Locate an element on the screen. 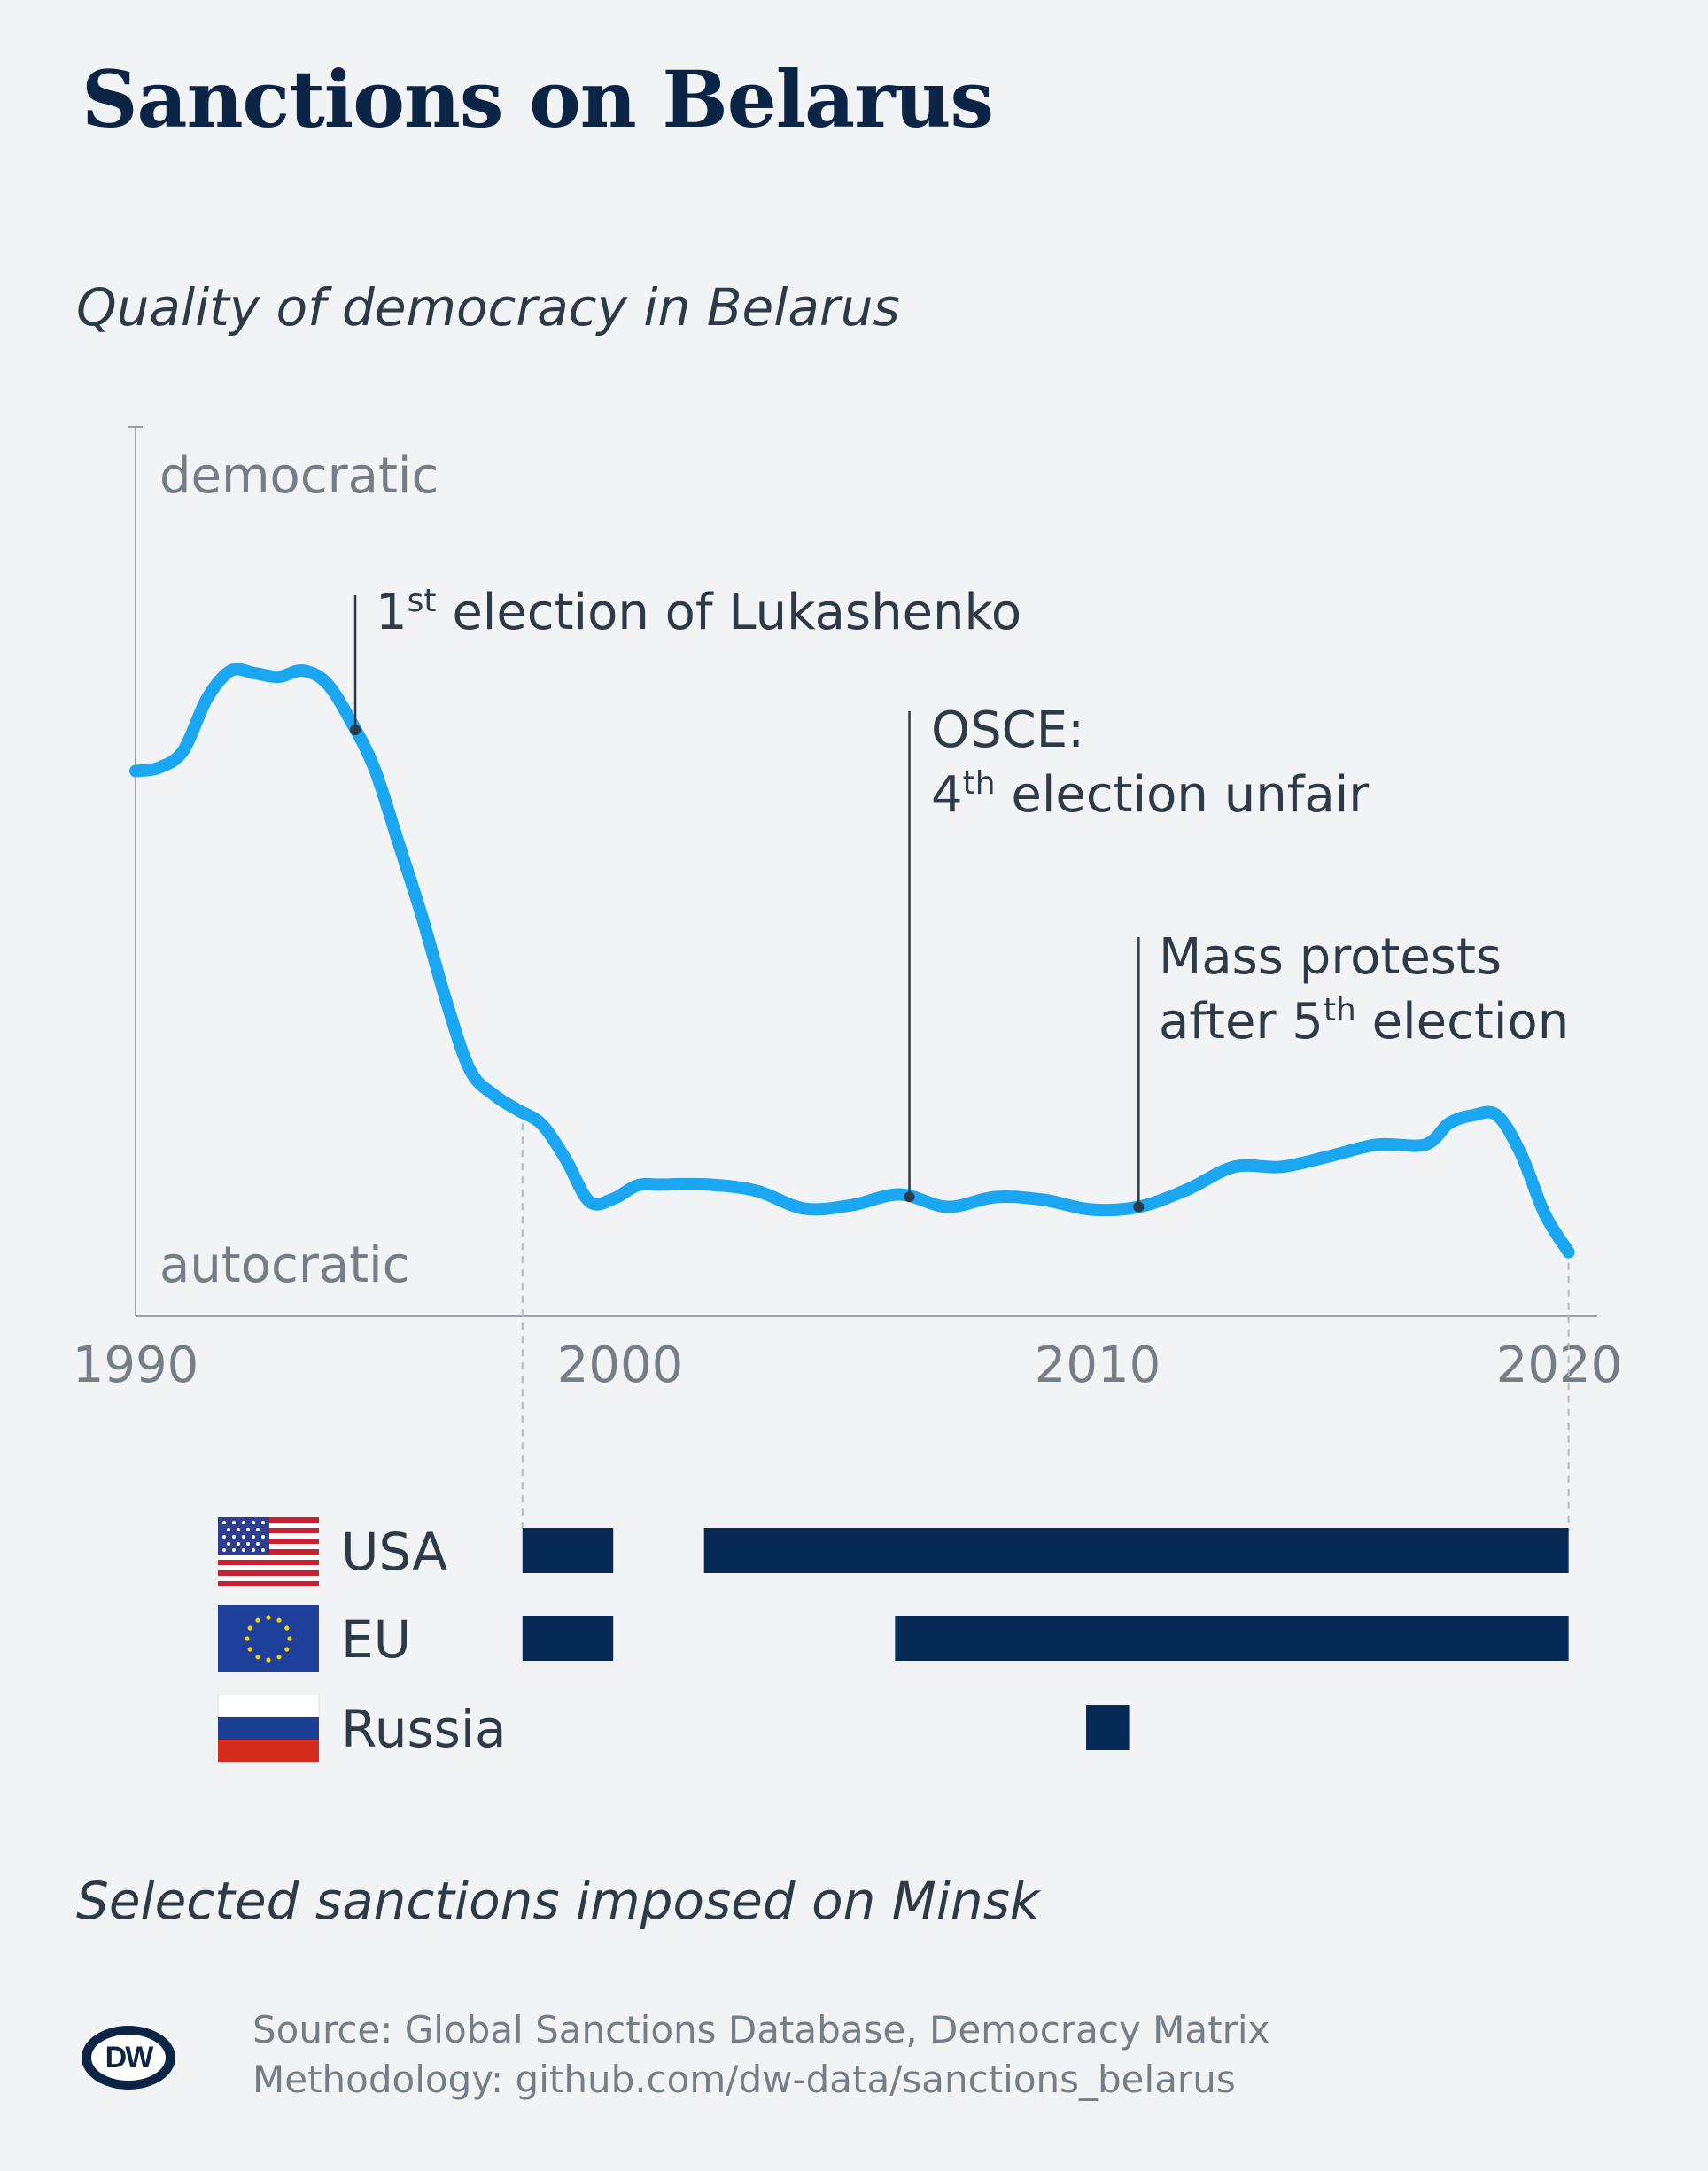 The image size is (1708, 2171). annotation-label-protests-line2: after 5th election is located at coordinates (1364, 1021).